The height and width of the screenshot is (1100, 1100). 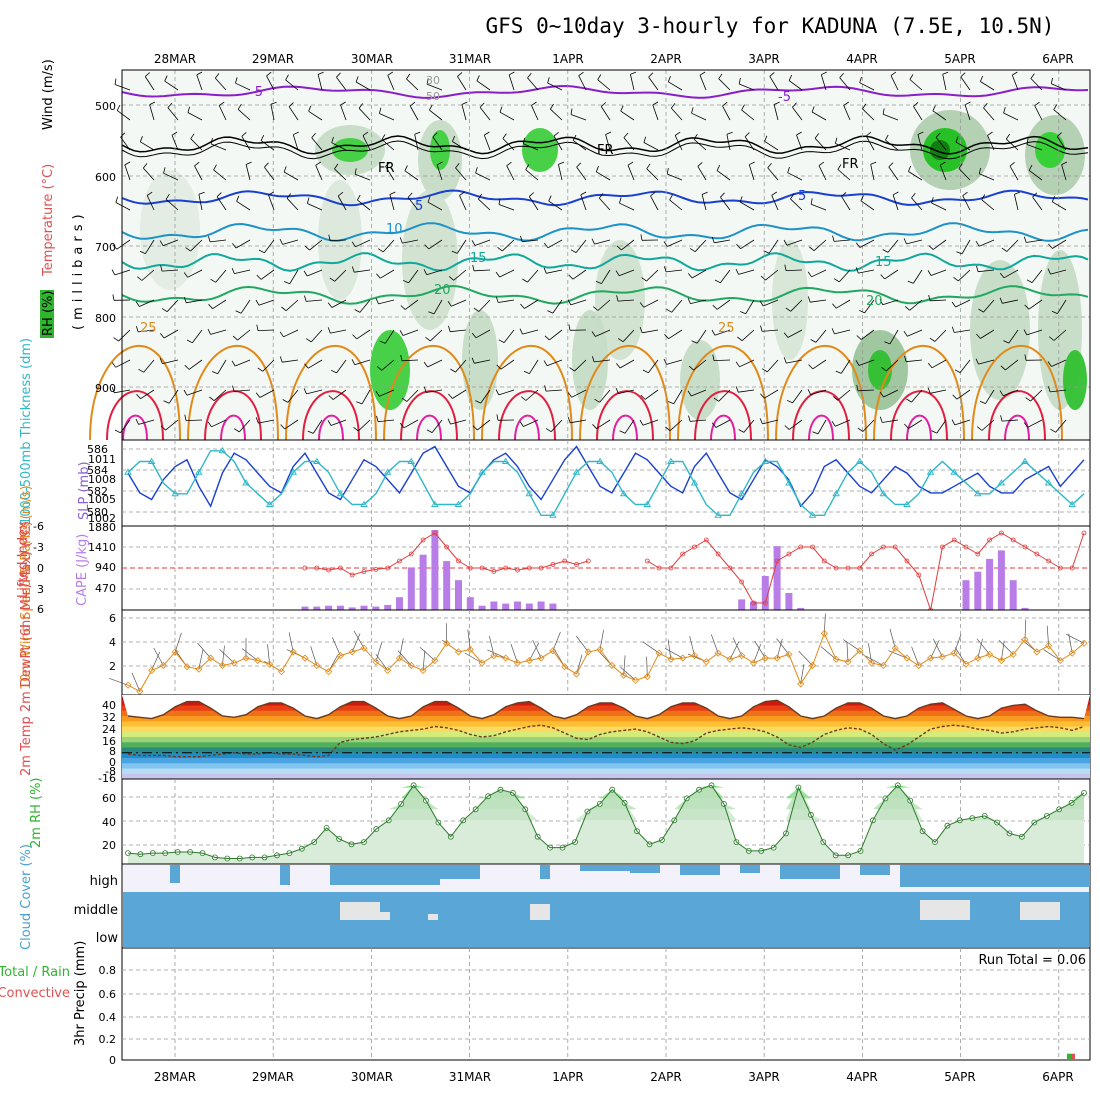 What do you see at coordinates (470, 59) in the screenshot?
I see `date-top-label: 31MAR` at bounding box center [470, 59].